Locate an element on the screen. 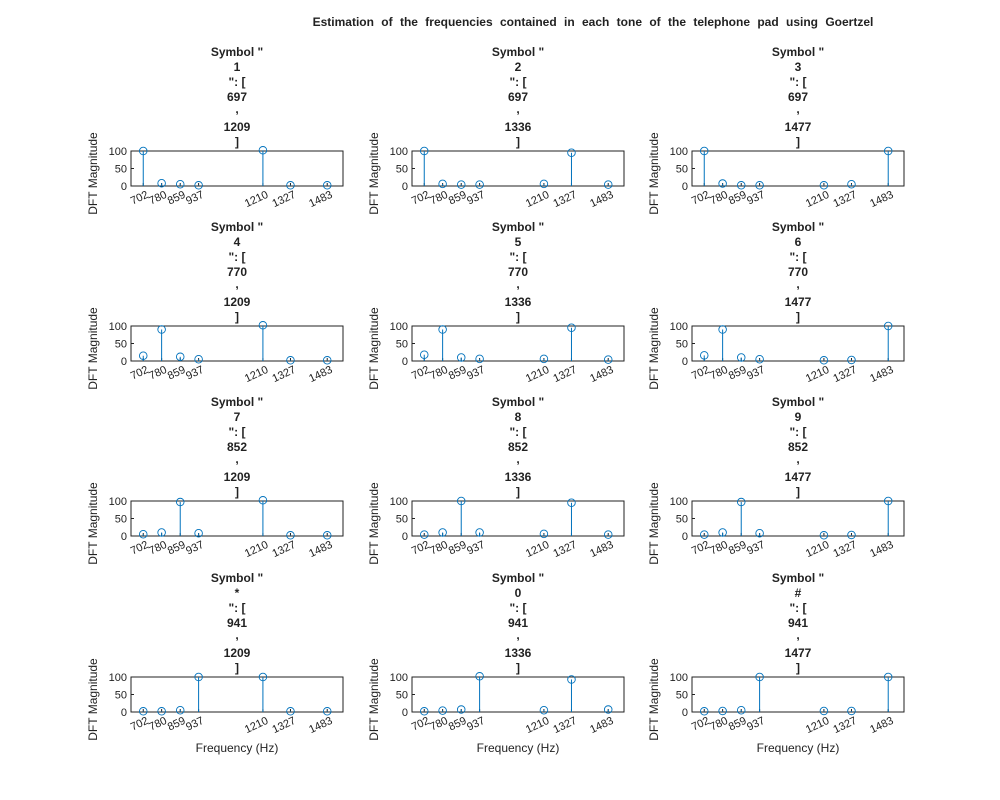 The image size is (1000, 800). subplot-title-line: 8 is located at coordinates (518, 417).